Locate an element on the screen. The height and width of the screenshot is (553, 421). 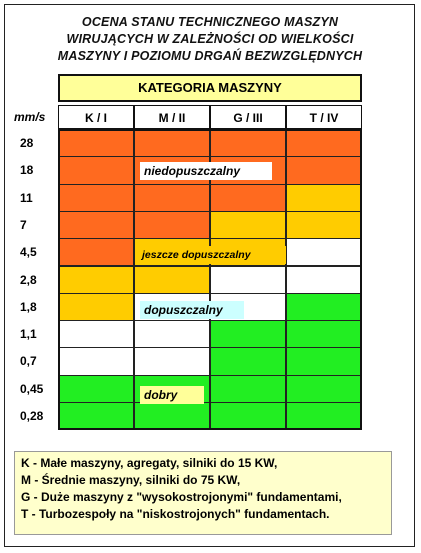
title-line-2: WIRUJĄCYCH W ZALEŻNOŚCI OD WIELKOŚCI is located at coordinates (210, 39).